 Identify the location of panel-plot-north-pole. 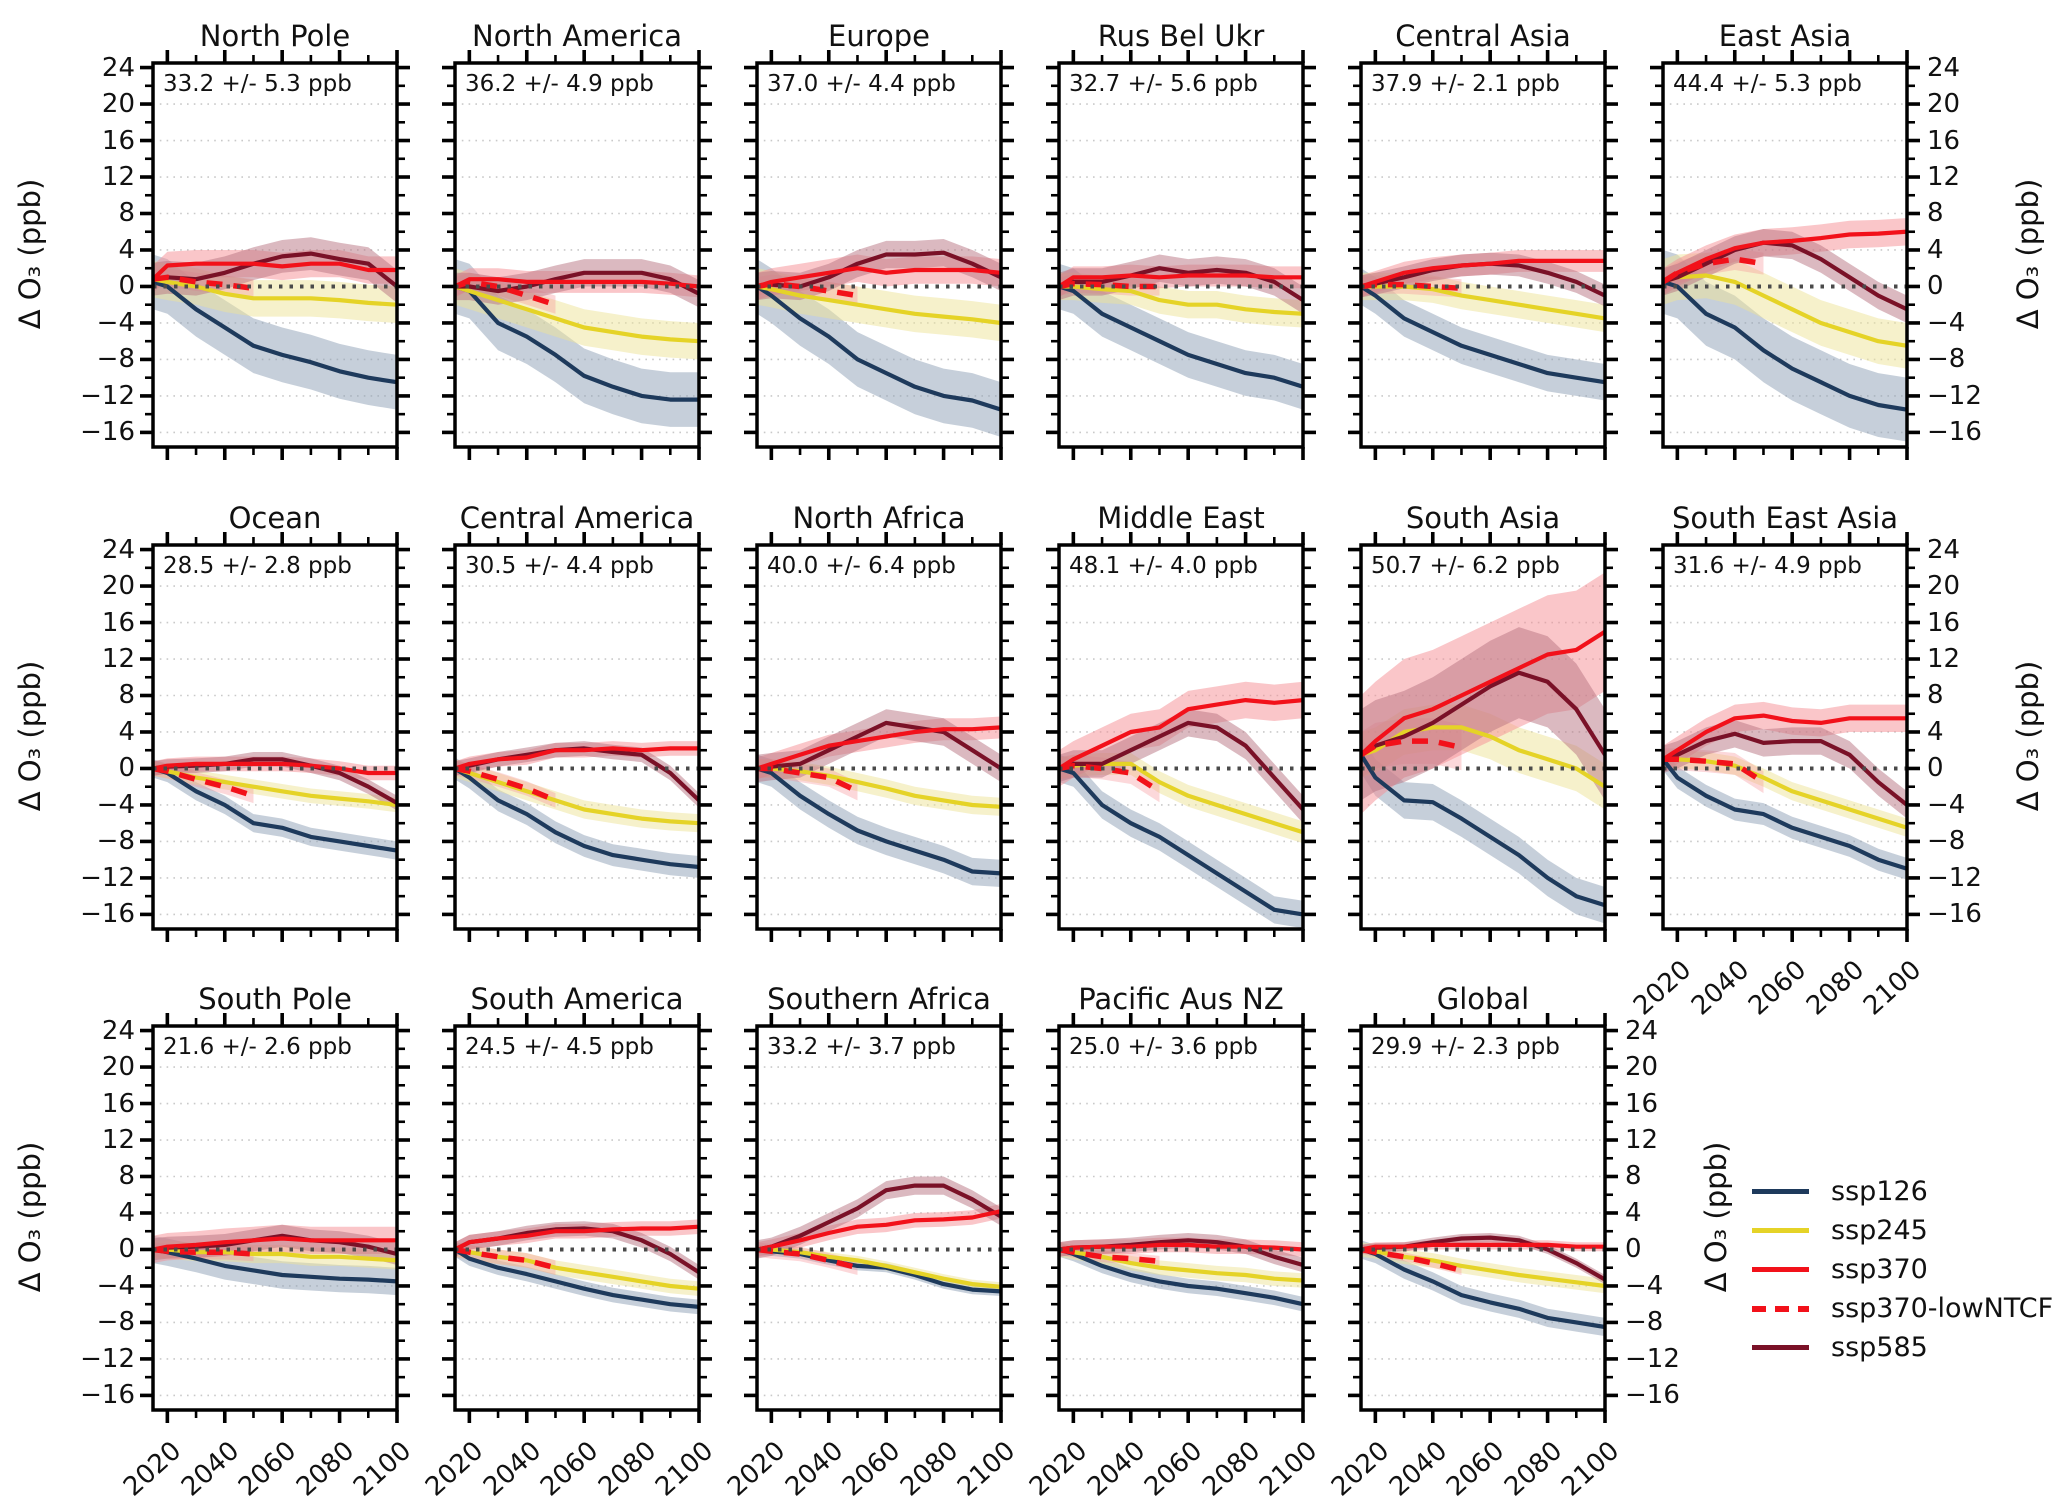
(275, 255).